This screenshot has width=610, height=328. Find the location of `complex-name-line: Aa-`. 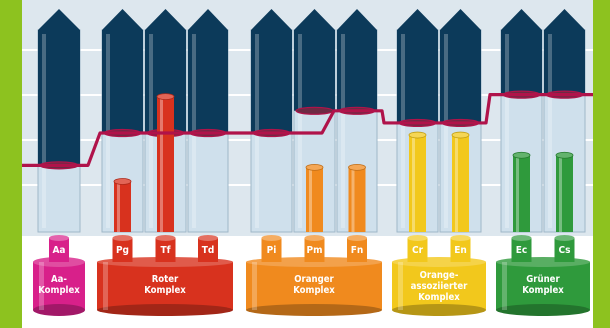

complex-name-line: Aa- is located at coordinates (59, 279).